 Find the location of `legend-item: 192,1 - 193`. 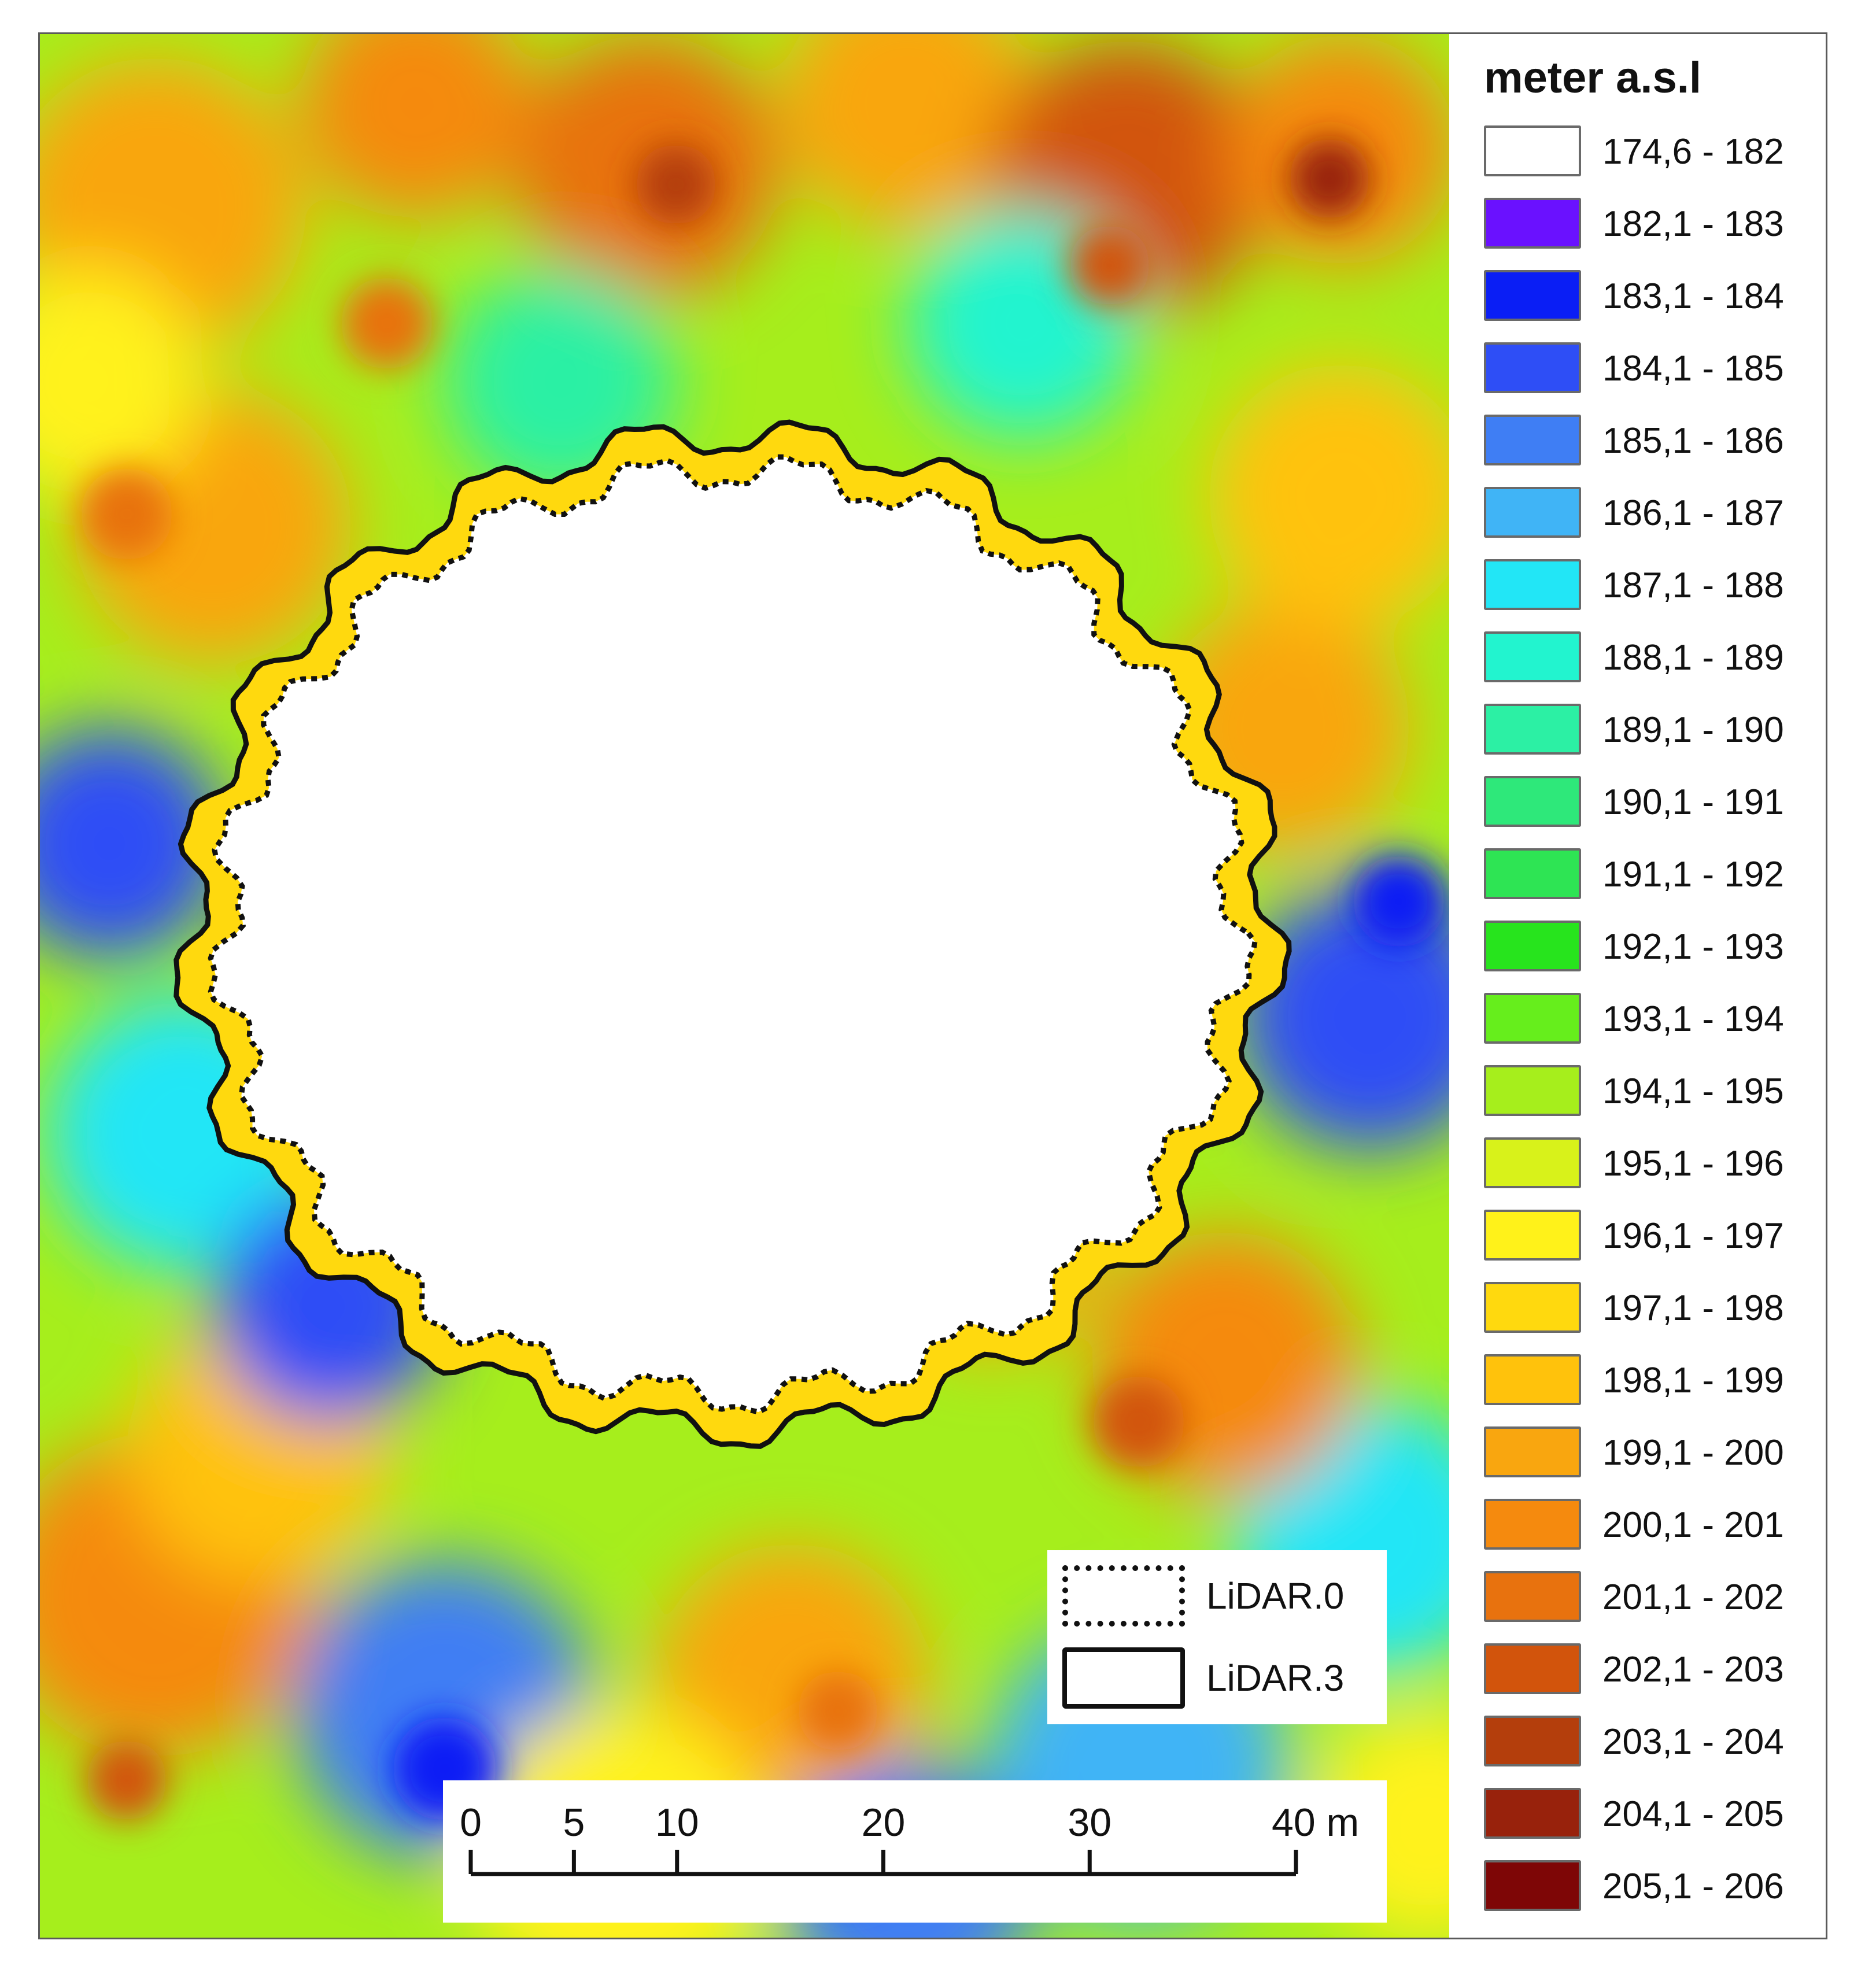

legend-item: 192,1 - 193 is located at coordinates (1646, 948).